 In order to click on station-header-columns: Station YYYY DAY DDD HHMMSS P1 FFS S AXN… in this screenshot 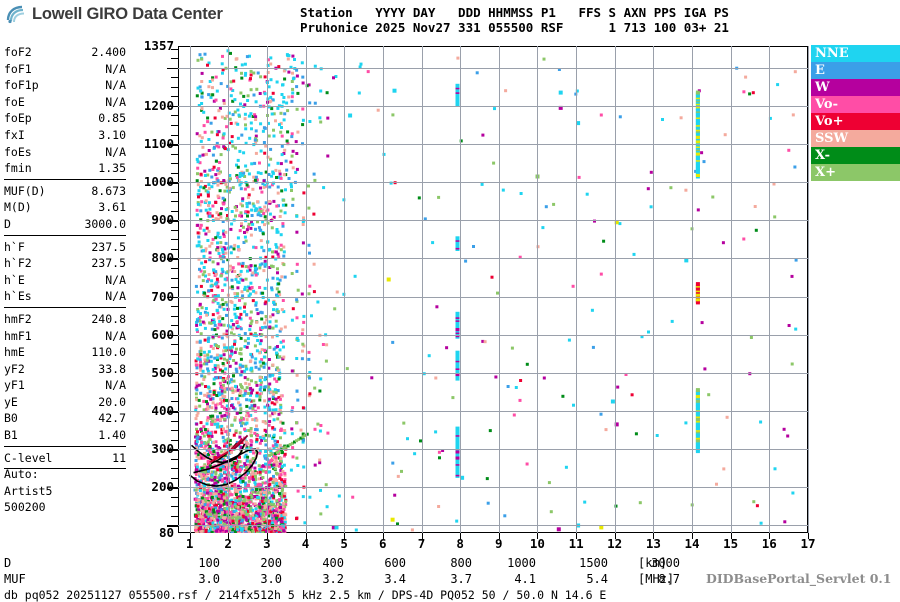, I will do `click(514, 12)`.